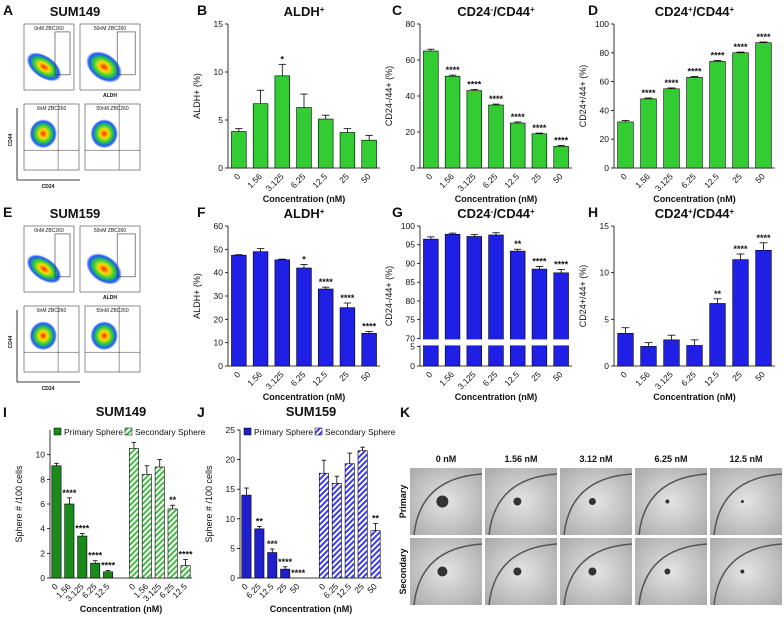 This screenshot has width=784, height=619. What do you see at coordinates (411, 263) in the screenshot?
I see `y-tick-label: 90` at bounding box center [411, 263].